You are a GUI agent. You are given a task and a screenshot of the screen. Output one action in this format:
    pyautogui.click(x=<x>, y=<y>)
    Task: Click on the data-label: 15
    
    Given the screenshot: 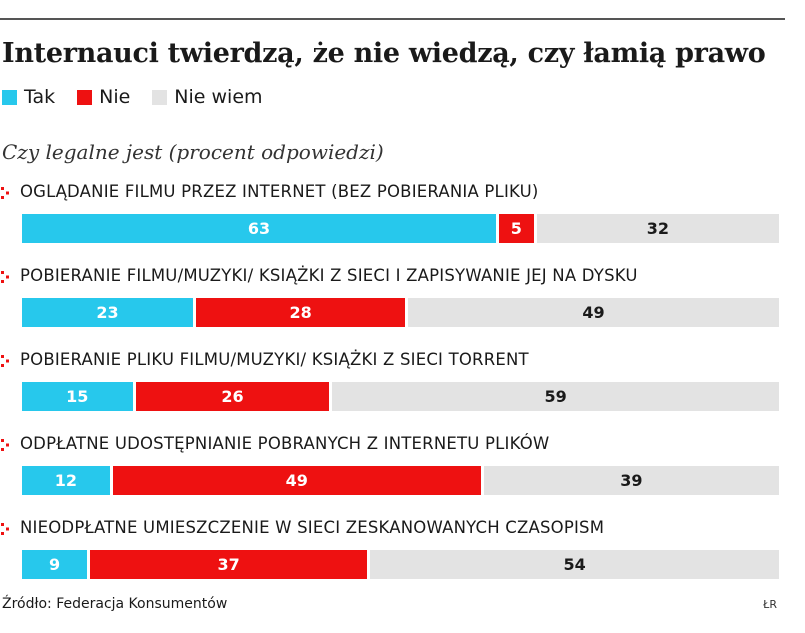 What is the action you would take?
    pyautogui.click(x=77, y=396)
    